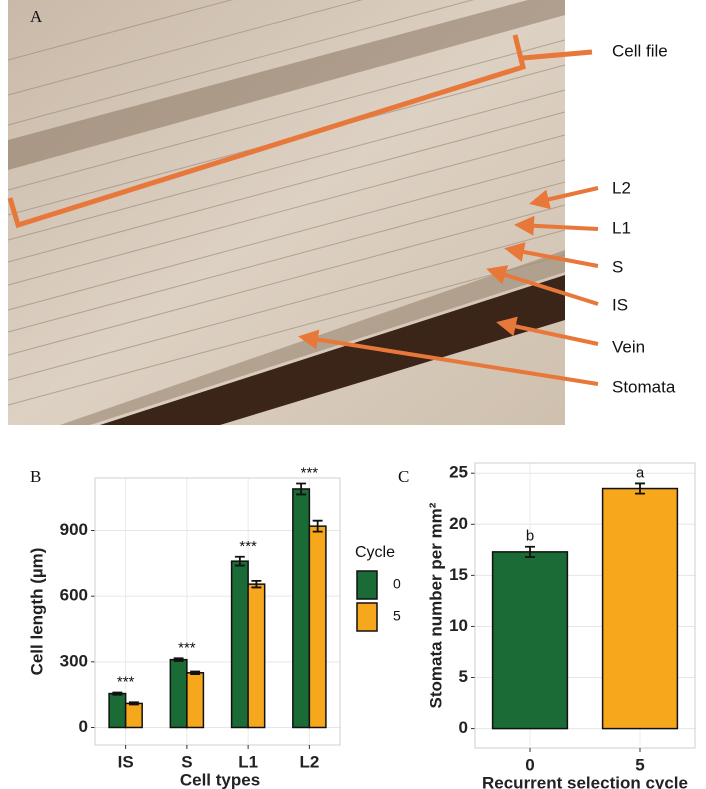 The height and width of the screenshot is (789, 706). I want to click on micrograph-labels: Cell file L2 L1 S IS Vein Stomata, so click(644, 218).